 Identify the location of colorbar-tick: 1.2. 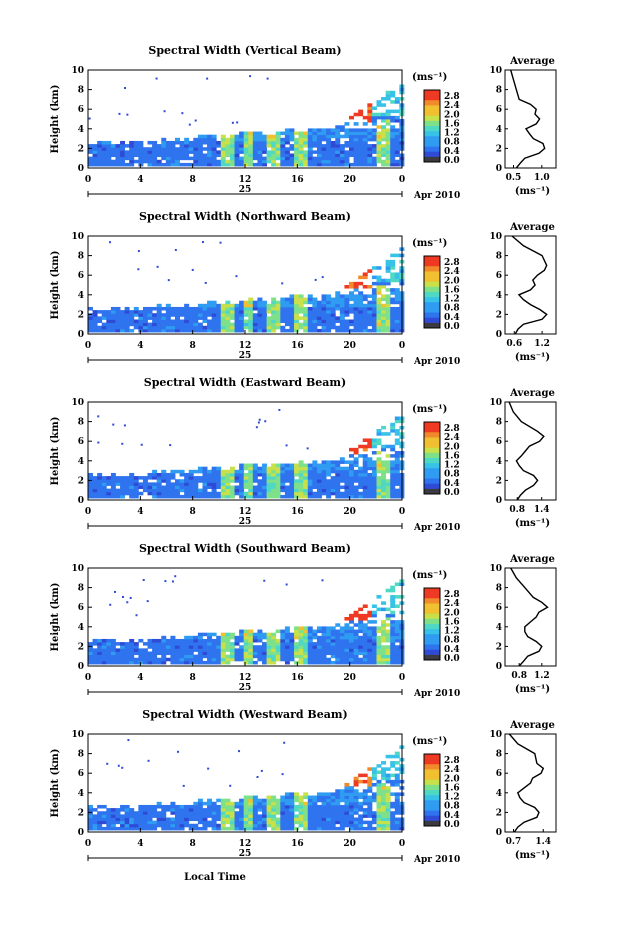
(452, 798).